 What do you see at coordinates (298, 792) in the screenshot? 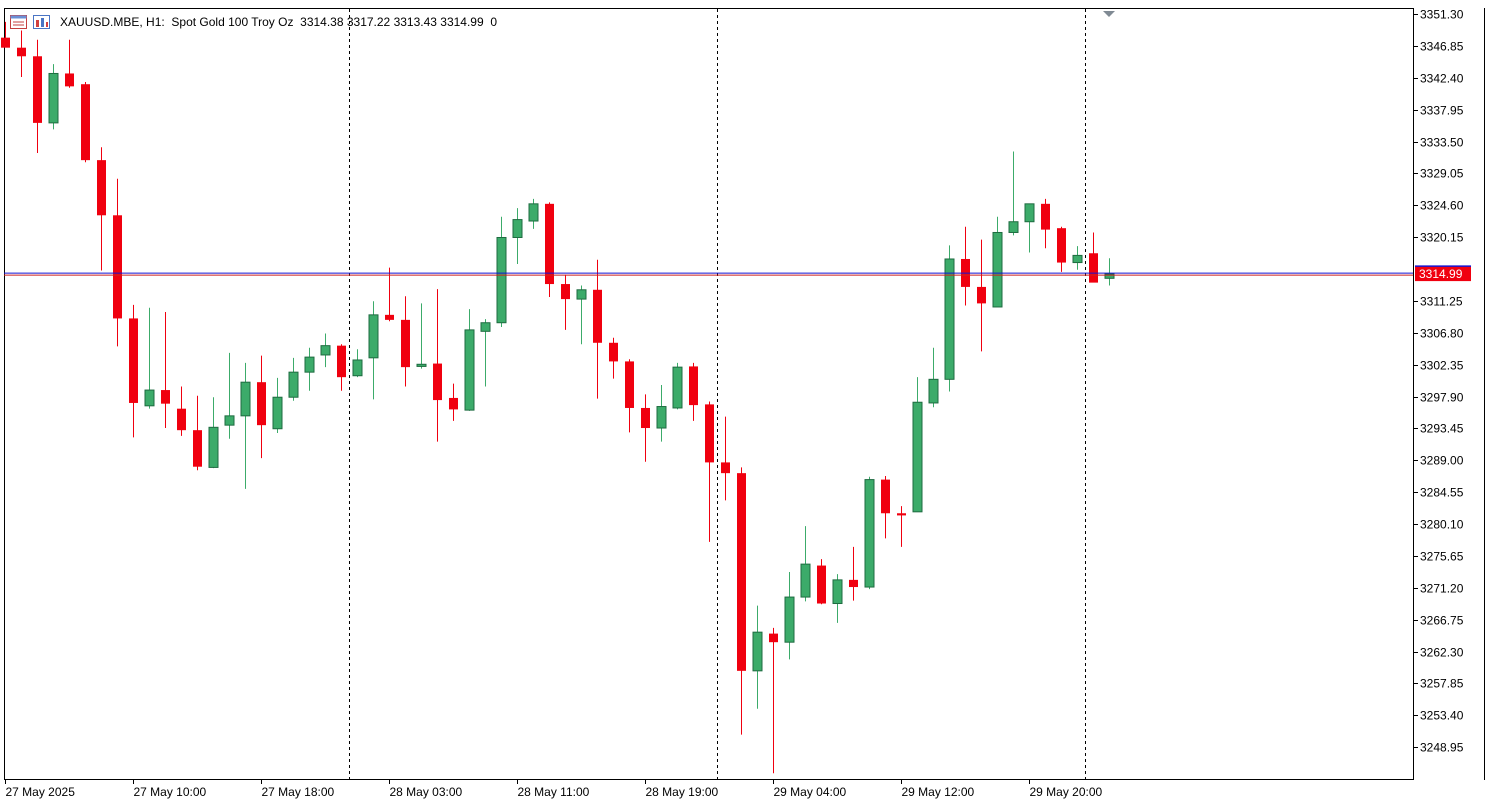
I see `x-tick-label: 27 May 18:00` at bounding box center [298, 792].